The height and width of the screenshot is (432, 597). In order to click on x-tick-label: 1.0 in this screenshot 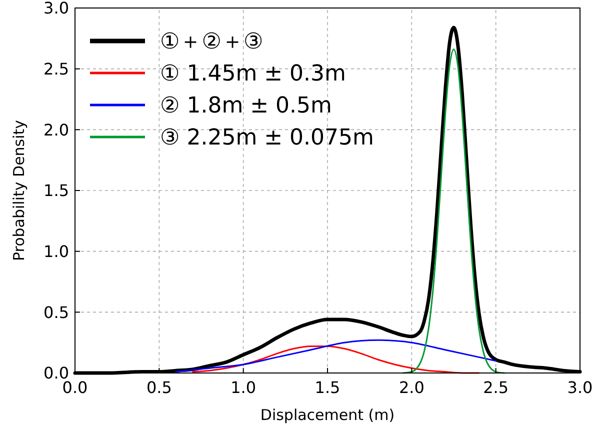, I will do `click(243, 387)`.